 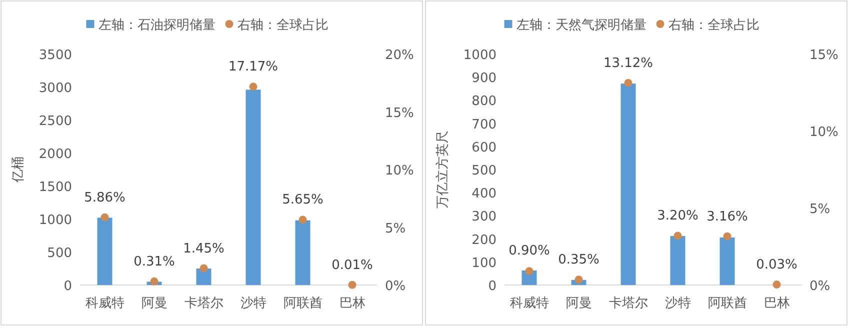 What do you see at coordinates (442, 169) in the screenshot?
I see `y-axis-title: 万亿立方英尺` at bounding box center [442, 169].